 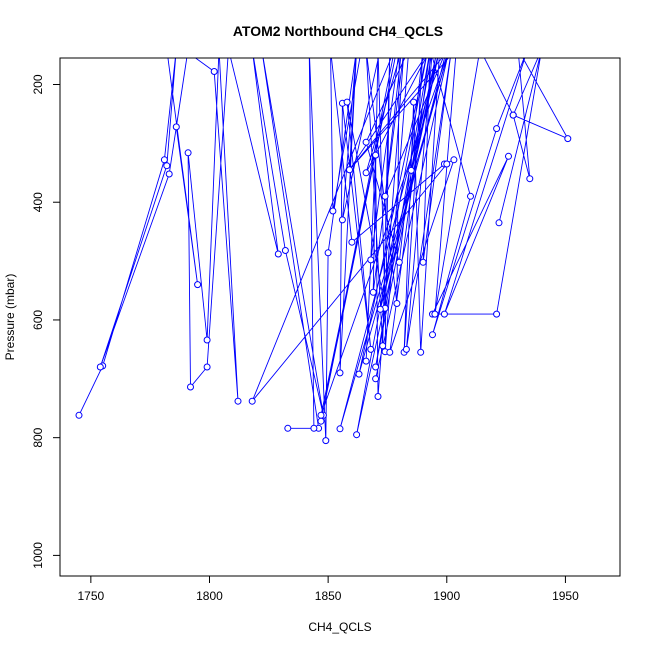 What do you see at coordinates (446, 596) in the screenshot?
I see `x-tick-label: 1900` at bounding box center [446, 596].